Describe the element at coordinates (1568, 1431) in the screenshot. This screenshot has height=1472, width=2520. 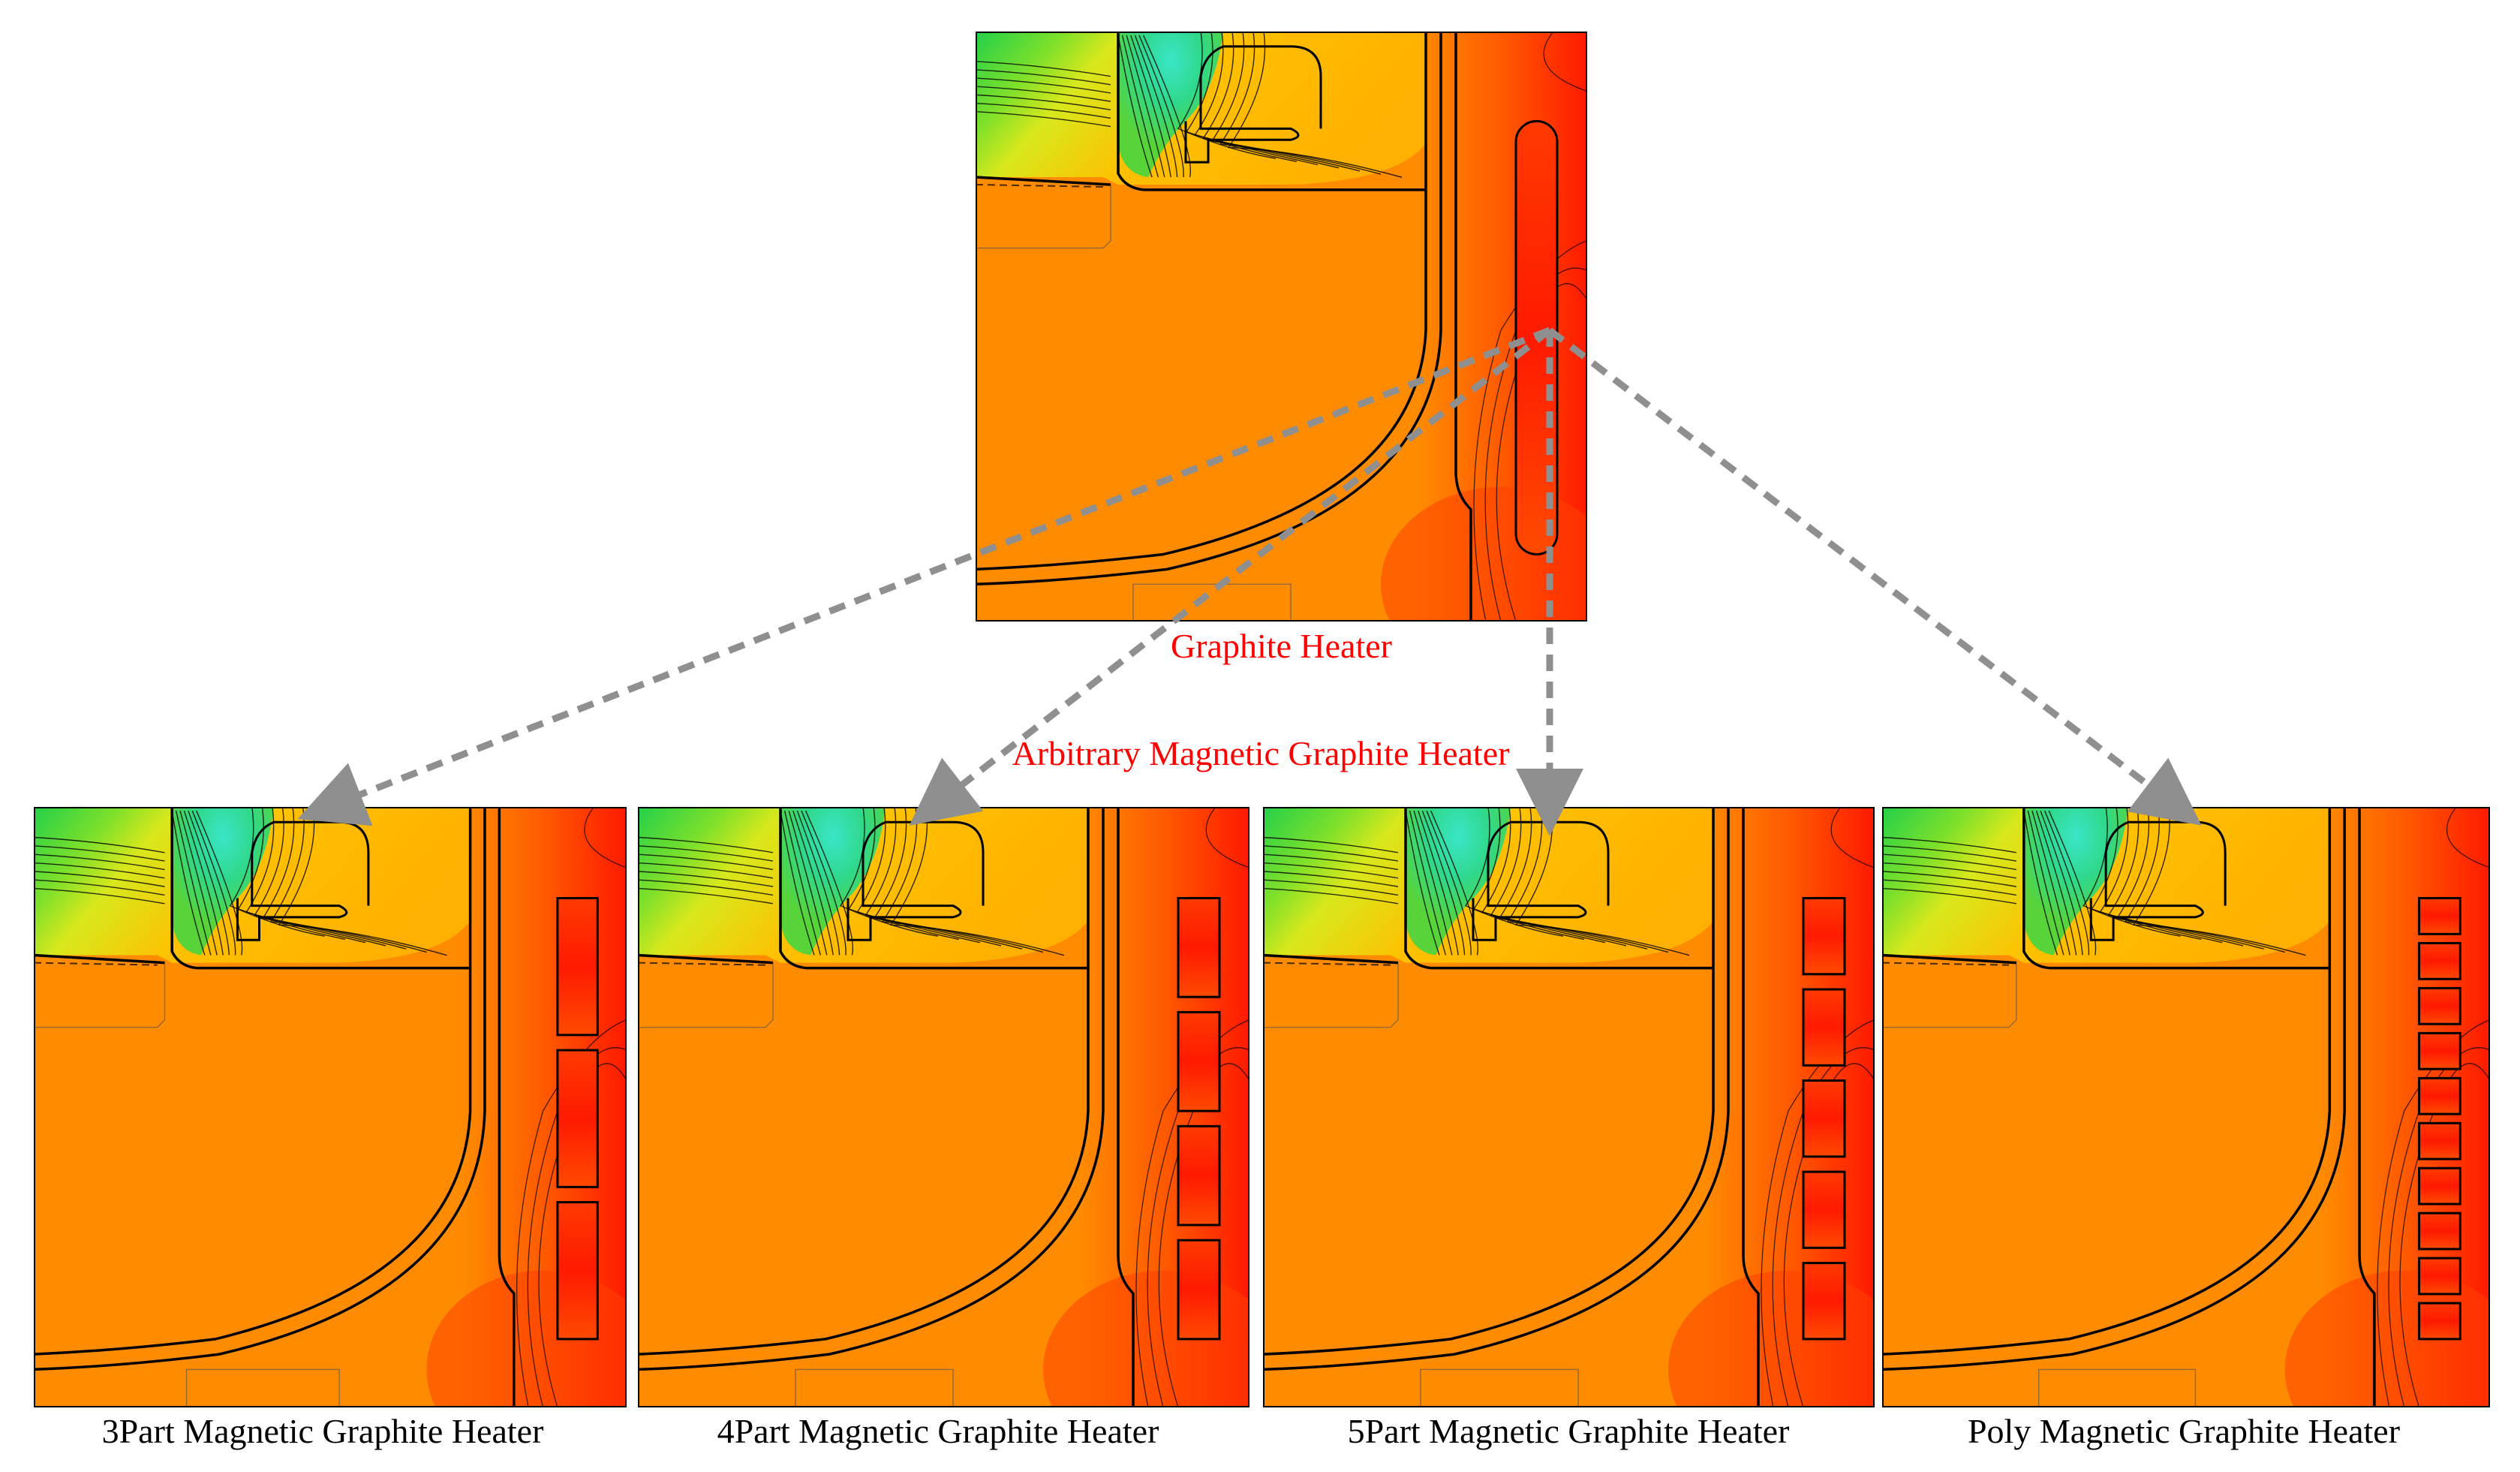
I see `caption-5part: 5Part Magnetic Graphite Heater` at that location.